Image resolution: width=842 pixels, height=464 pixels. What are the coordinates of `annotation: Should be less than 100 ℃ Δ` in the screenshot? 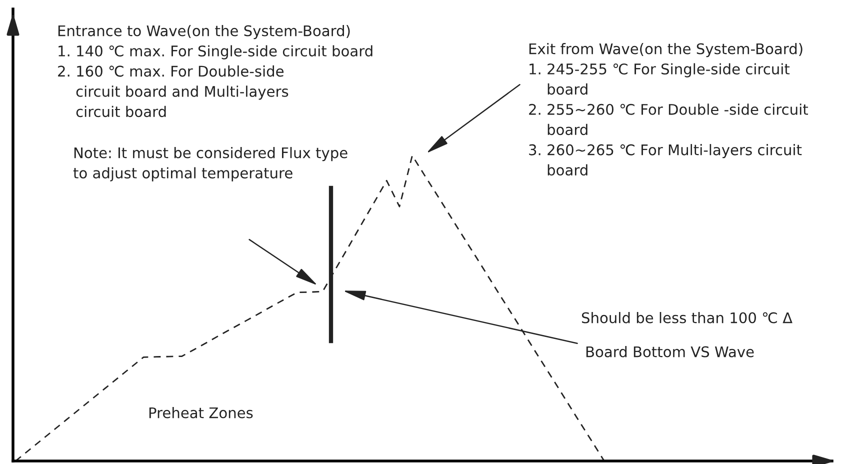 It's located at (687, 318).